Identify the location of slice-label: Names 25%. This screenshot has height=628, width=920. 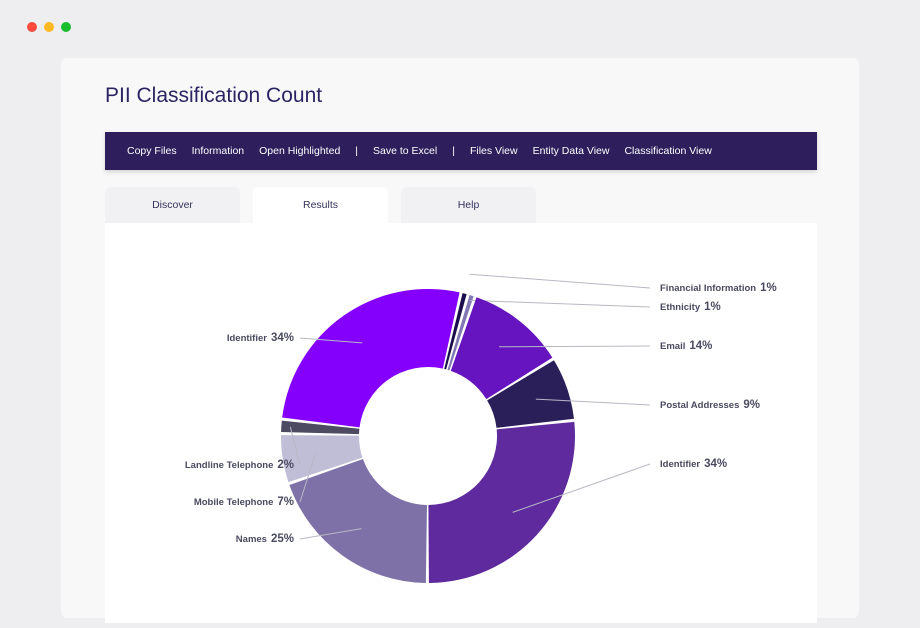
(265, 539).